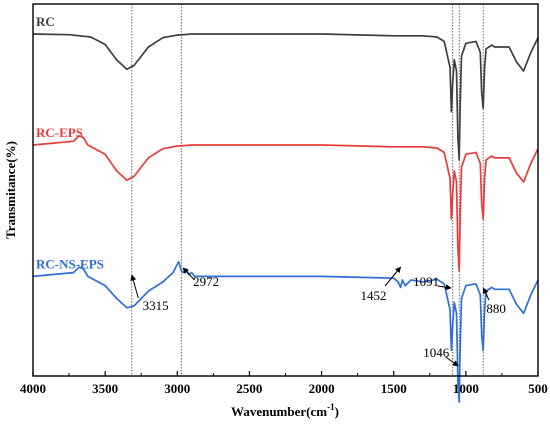 This screenshot has height=429, width=550. Describe the element at coordinates (394, 388) in the screenshot. I see `x-tick-label: 1500` at that location.